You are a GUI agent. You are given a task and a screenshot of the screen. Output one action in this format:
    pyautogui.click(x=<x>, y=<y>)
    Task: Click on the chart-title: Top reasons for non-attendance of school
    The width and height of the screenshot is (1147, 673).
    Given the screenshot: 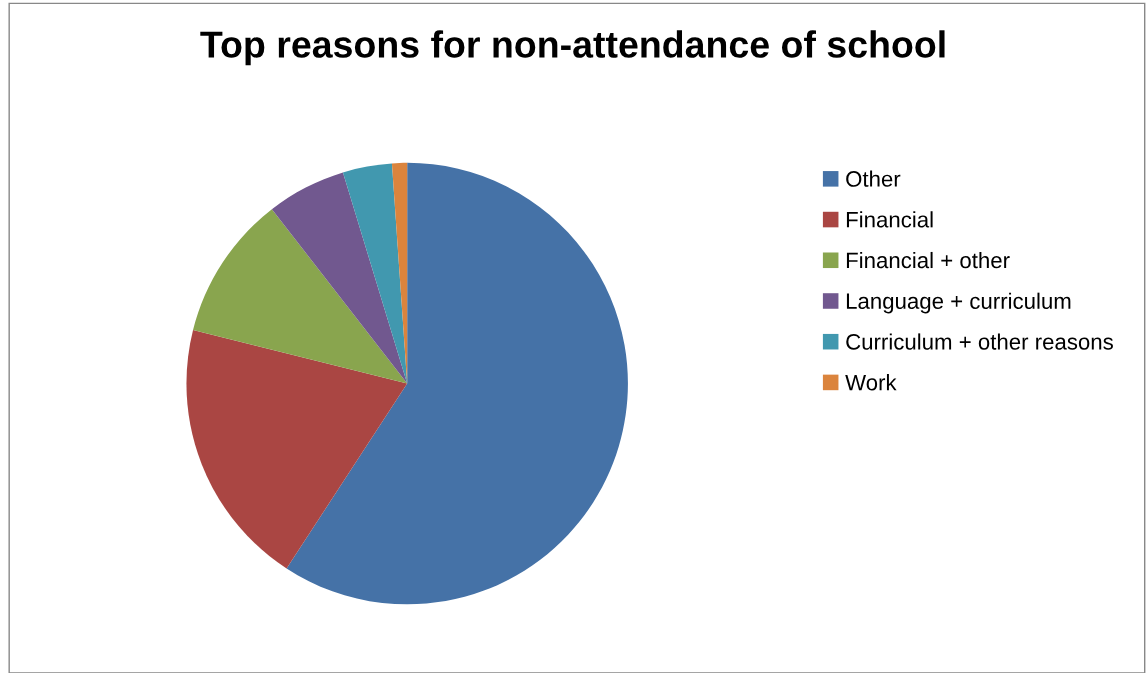 What is the action you would take?
    pyautogui.click(x=572, y=48)
    